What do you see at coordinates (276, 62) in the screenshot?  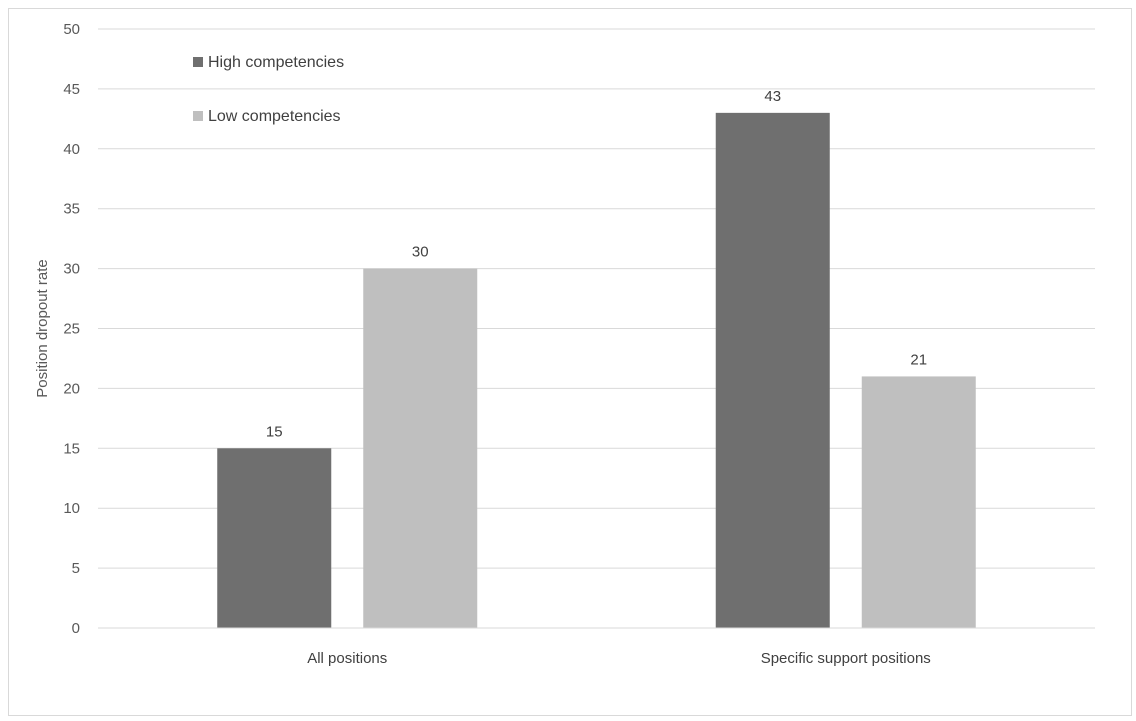 I see `legend-label: High competencies` at bounding box center [276, 62].